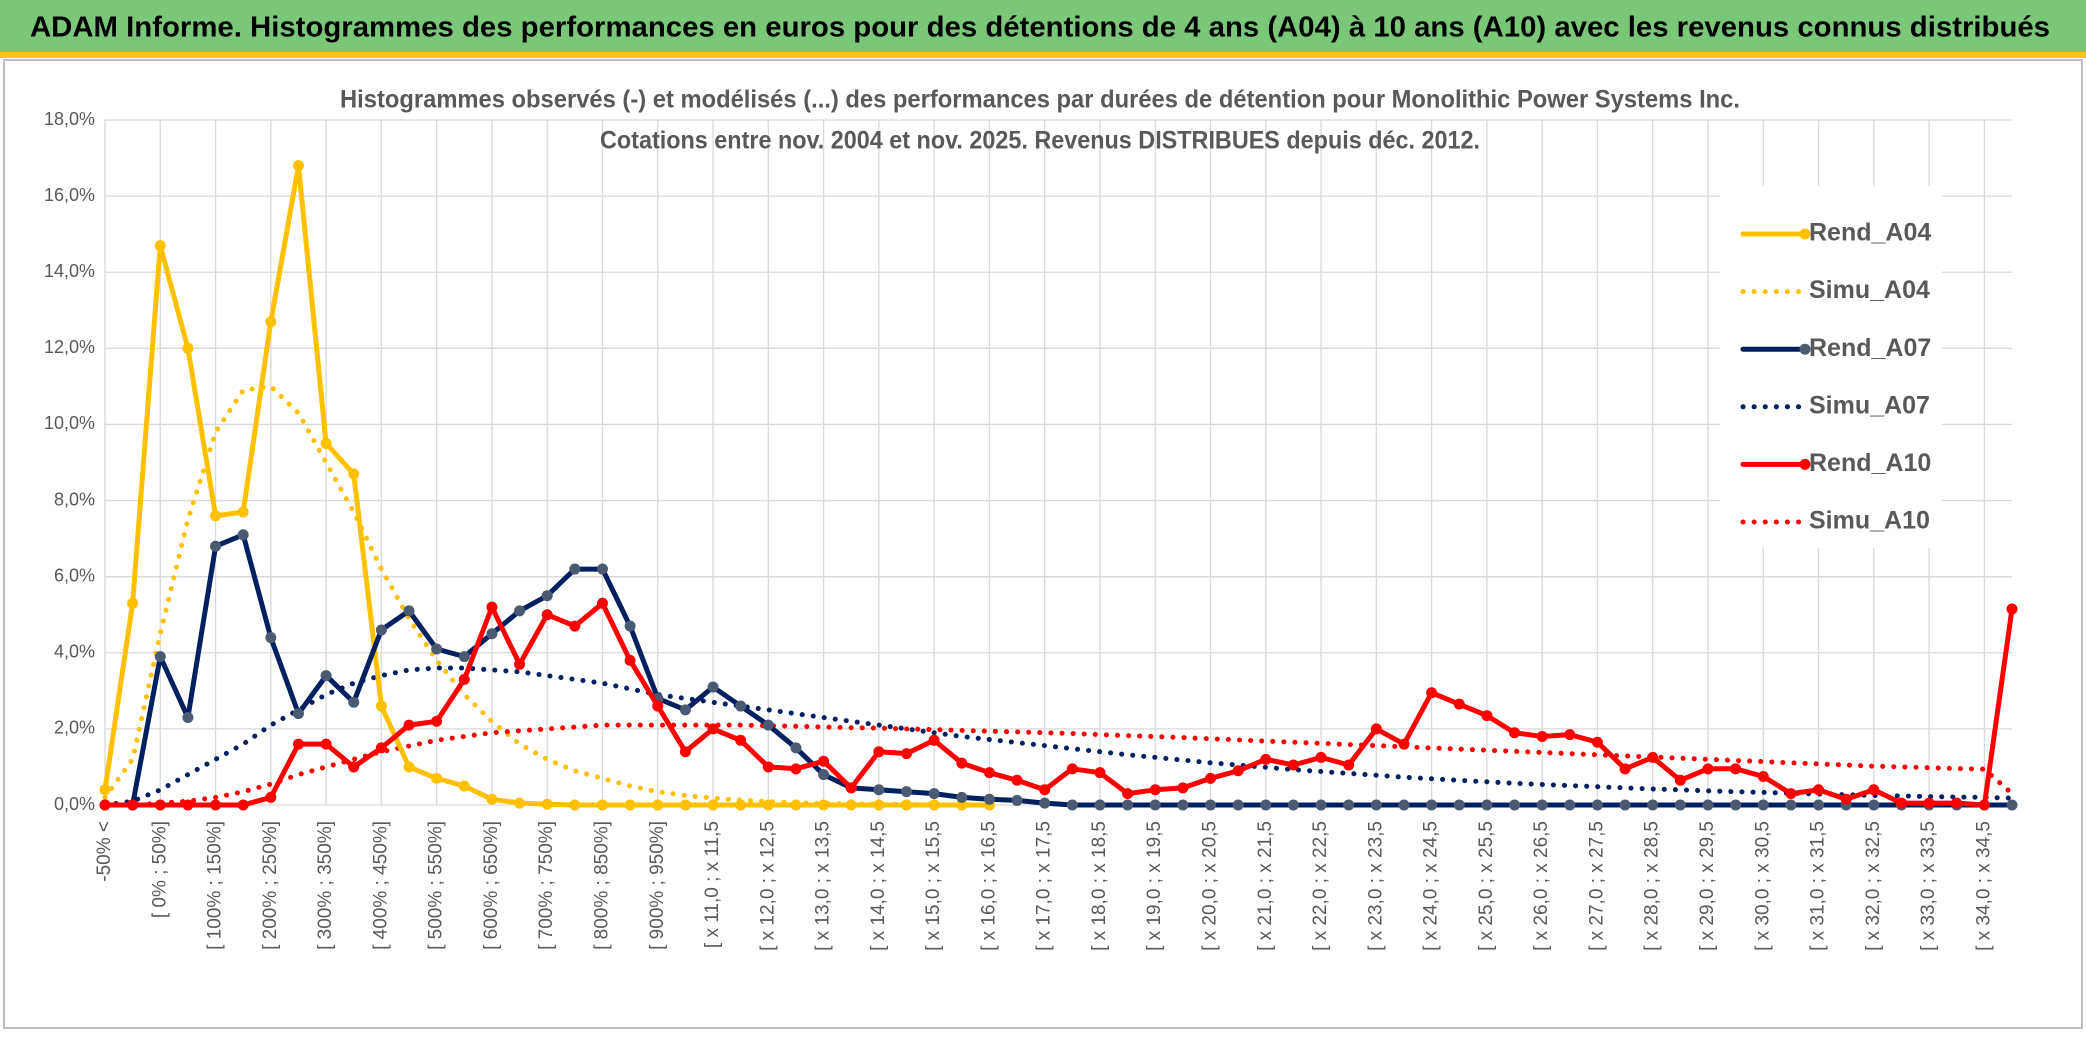 The width and height of the screenshot is (2086, 1038). Describe the element at coordinates (74, 652) in the screenshot. I see `y-tick-label: 4,0%` at that location.